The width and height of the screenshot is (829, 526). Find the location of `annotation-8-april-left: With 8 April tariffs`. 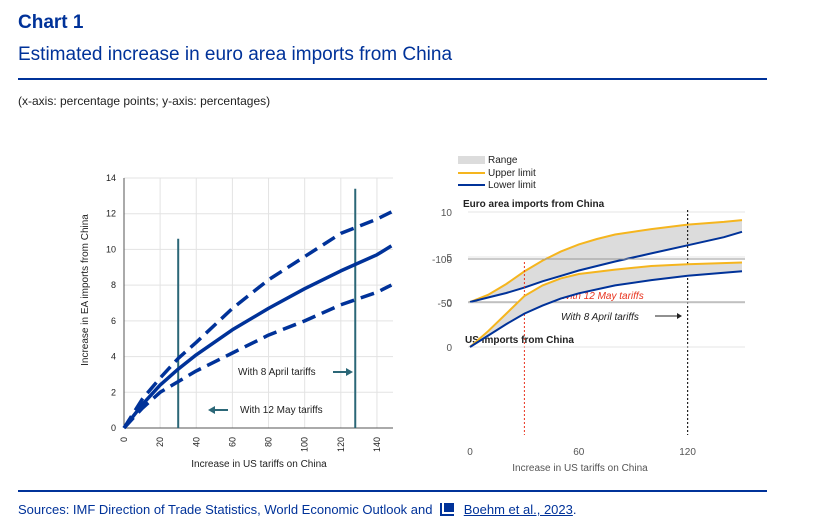

annotation-8-april-left: With 8 April tariffs is located at coordinates (277, 372).